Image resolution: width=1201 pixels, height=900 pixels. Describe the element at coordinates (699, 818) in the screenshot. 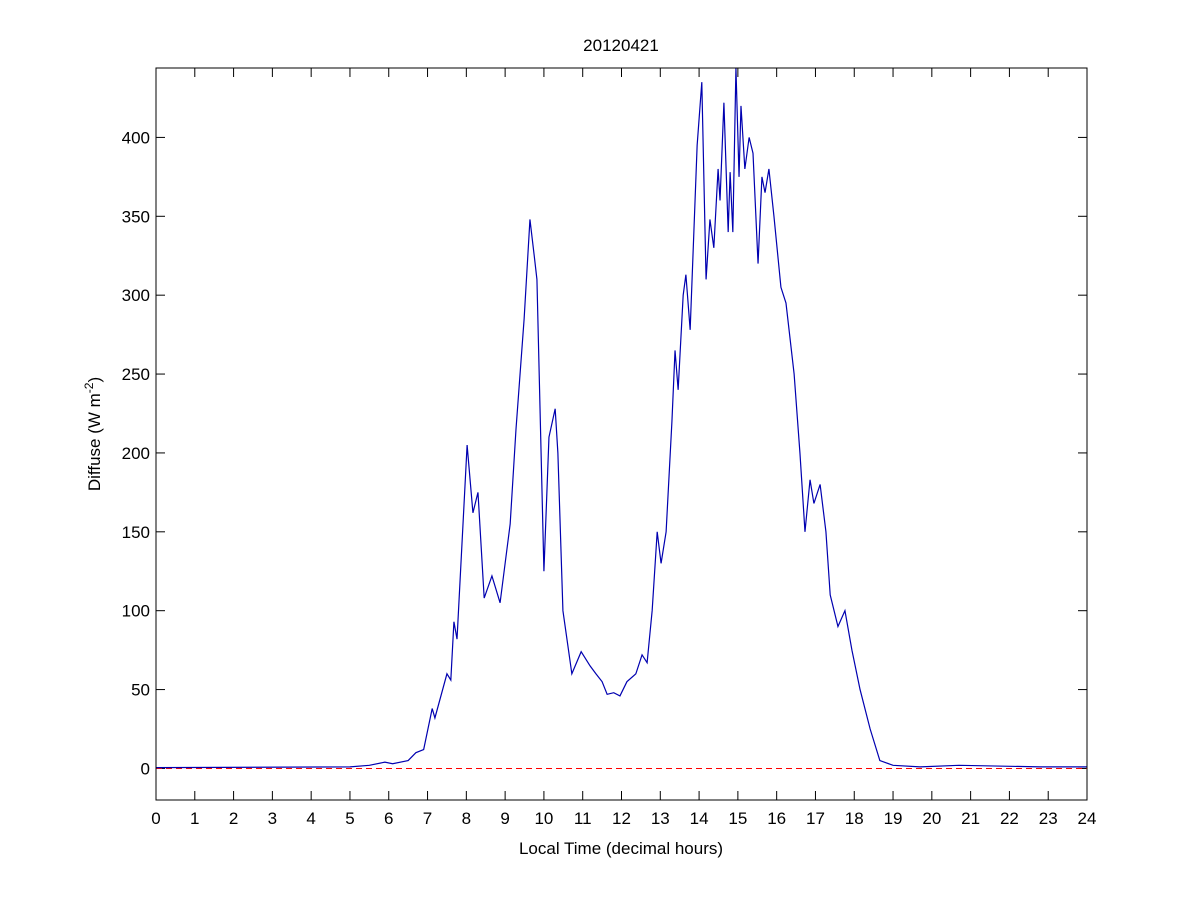

I see `x-tick-label: 14` at that location.